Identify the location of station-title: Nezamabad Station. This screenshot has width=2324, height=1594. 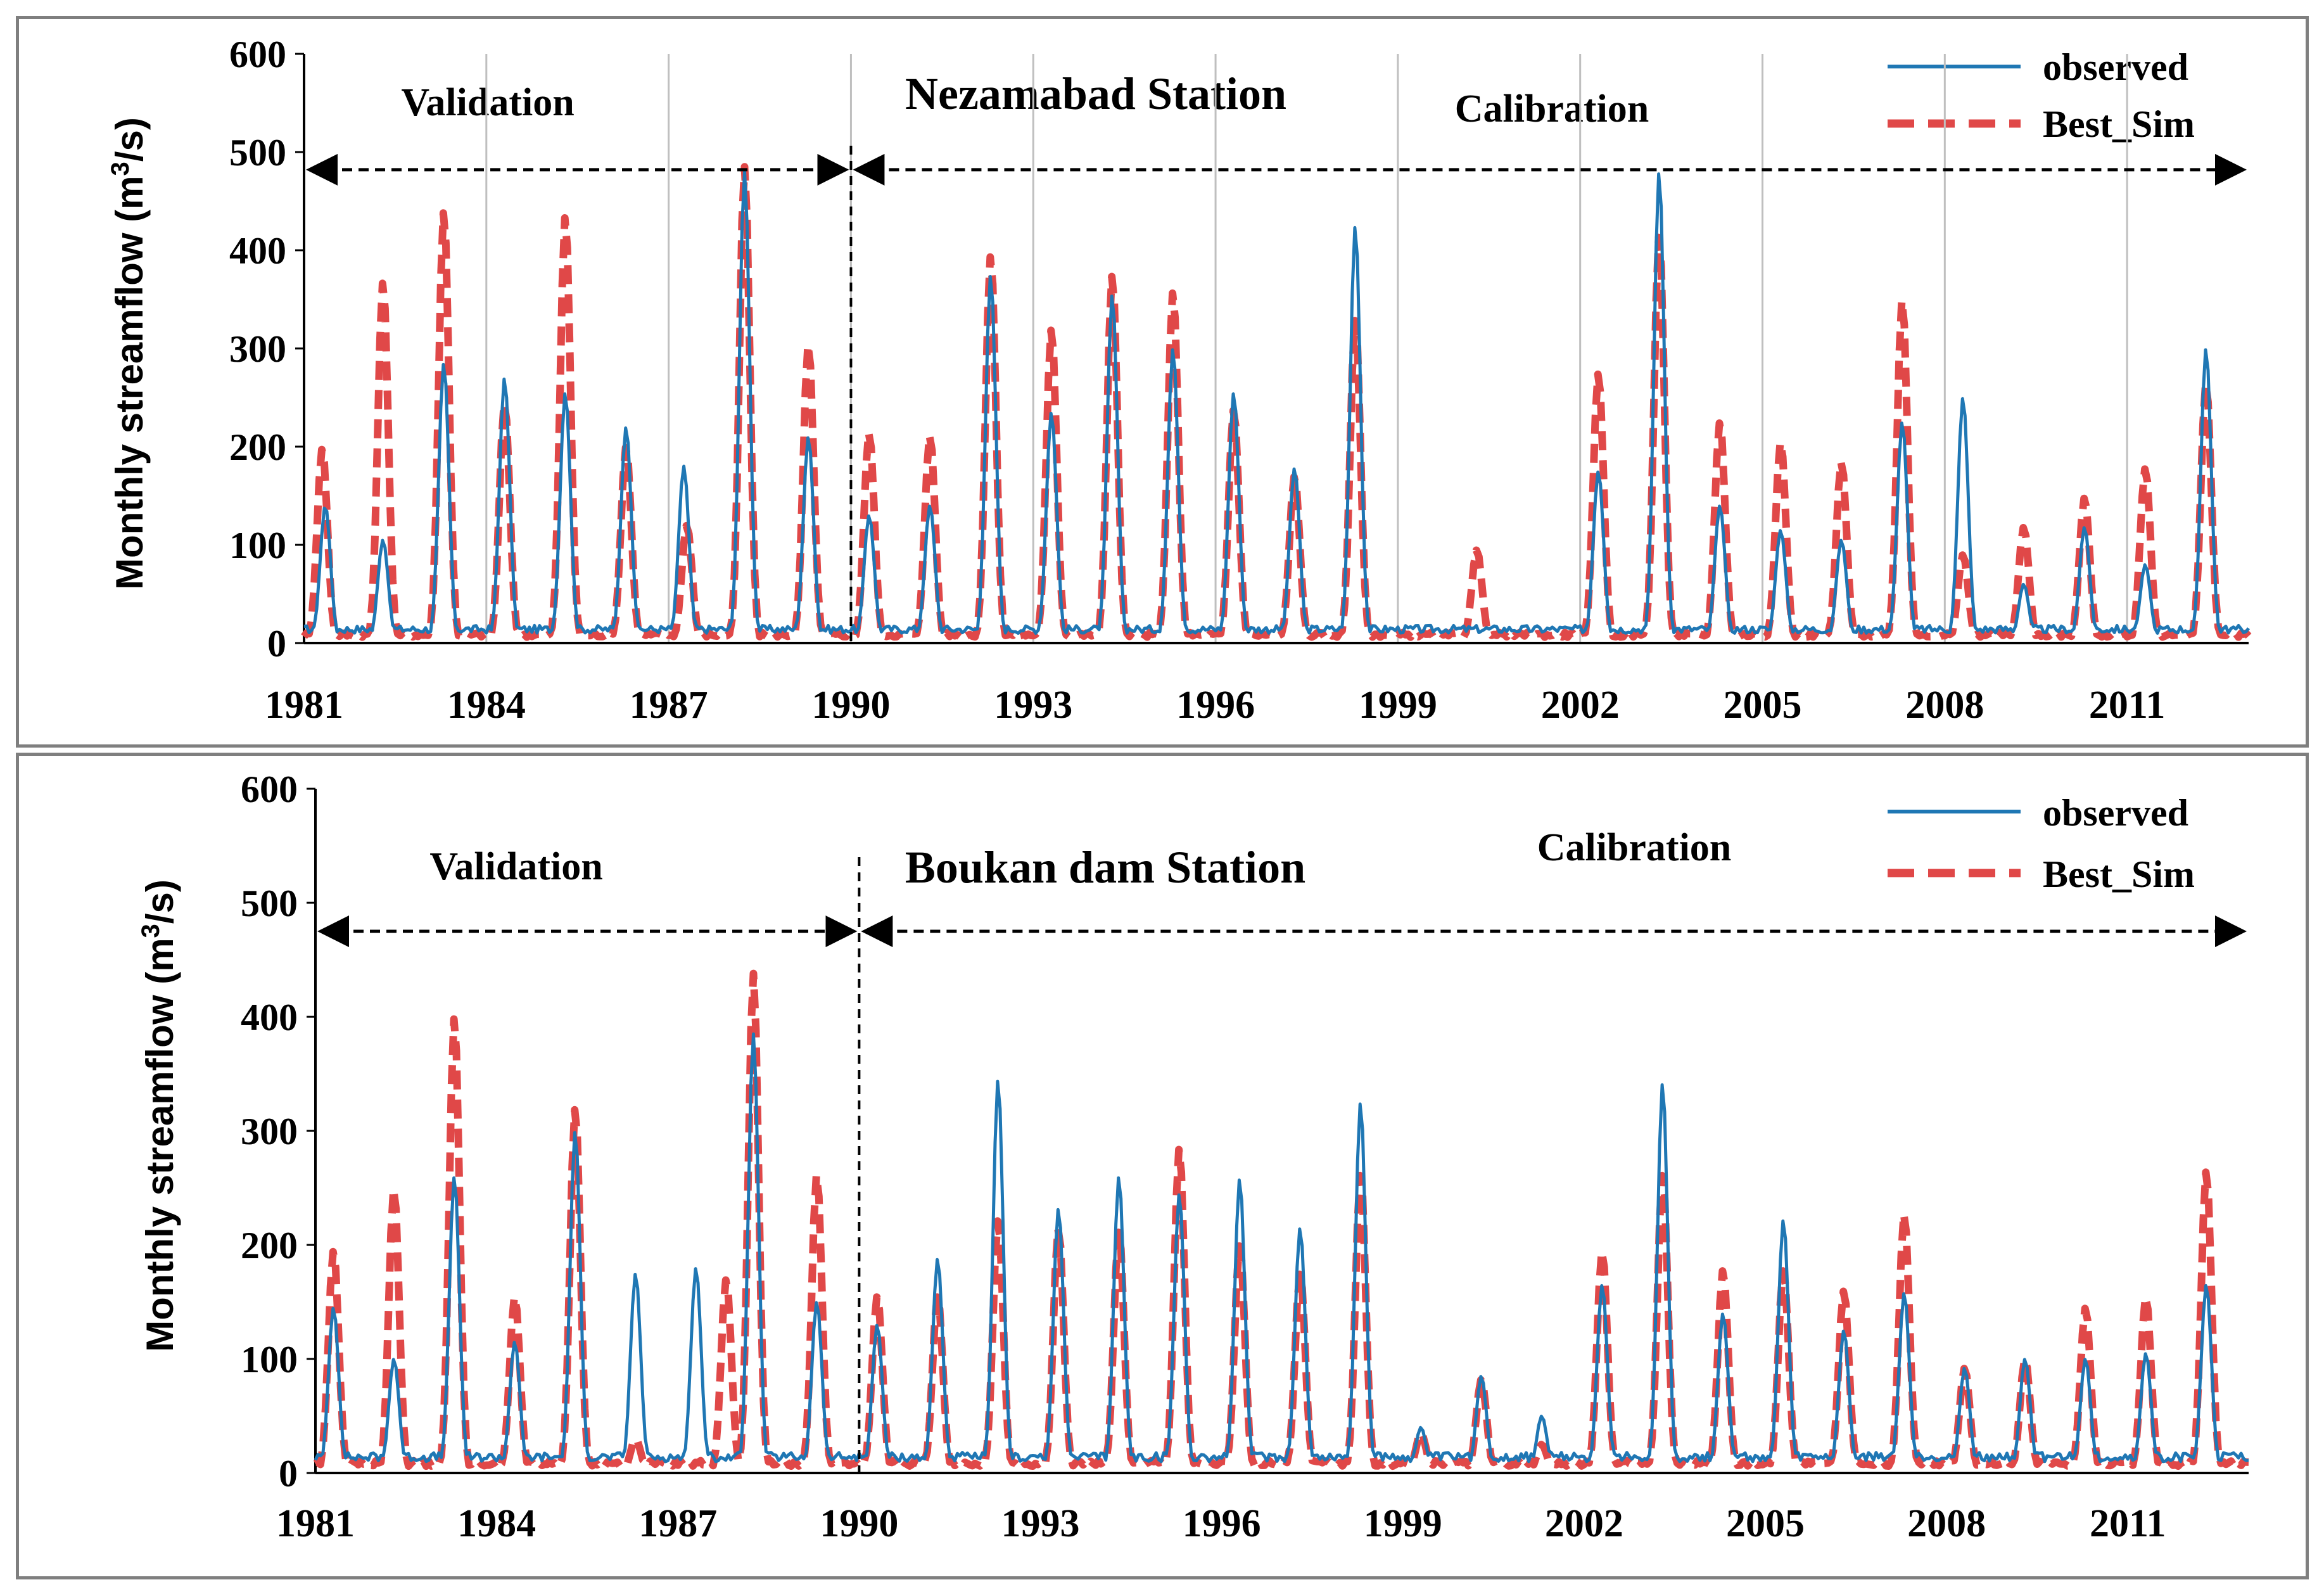
(1095, 93).